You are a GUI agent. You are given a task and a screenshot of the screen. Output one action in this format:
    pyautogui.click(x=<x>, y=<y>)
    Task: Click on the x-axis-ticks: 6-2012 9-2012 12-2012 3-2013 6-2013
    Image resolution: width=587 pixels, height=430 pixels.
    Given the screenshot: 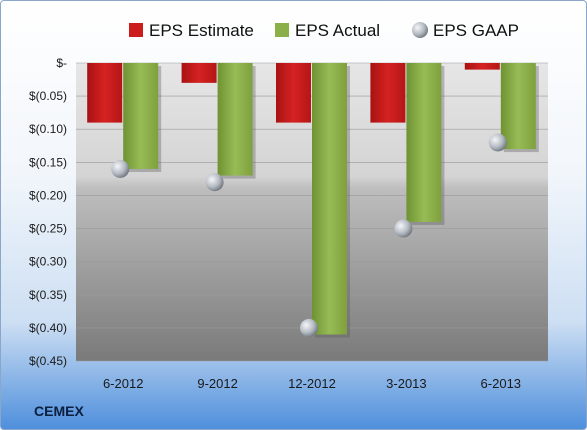 What is the action you would take?
    pyautogui.click(x=312, y=383)
    